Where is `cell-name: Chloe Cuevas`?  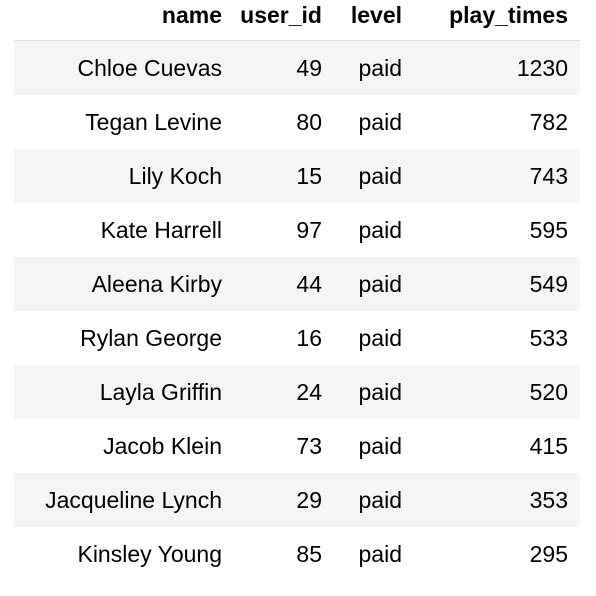 cell-name: Chloe Cuevas is located at coordinates (149, 68).